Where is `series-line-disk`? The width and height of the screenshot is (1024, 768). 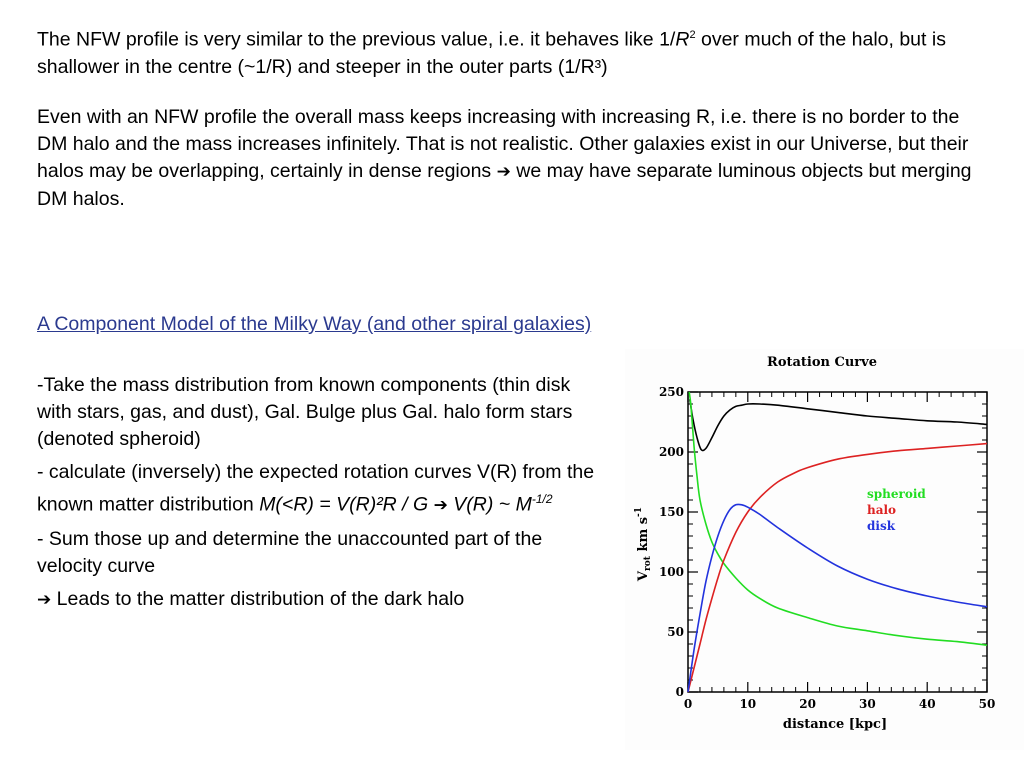 series-line-disk is located at coordinates (837, 598).